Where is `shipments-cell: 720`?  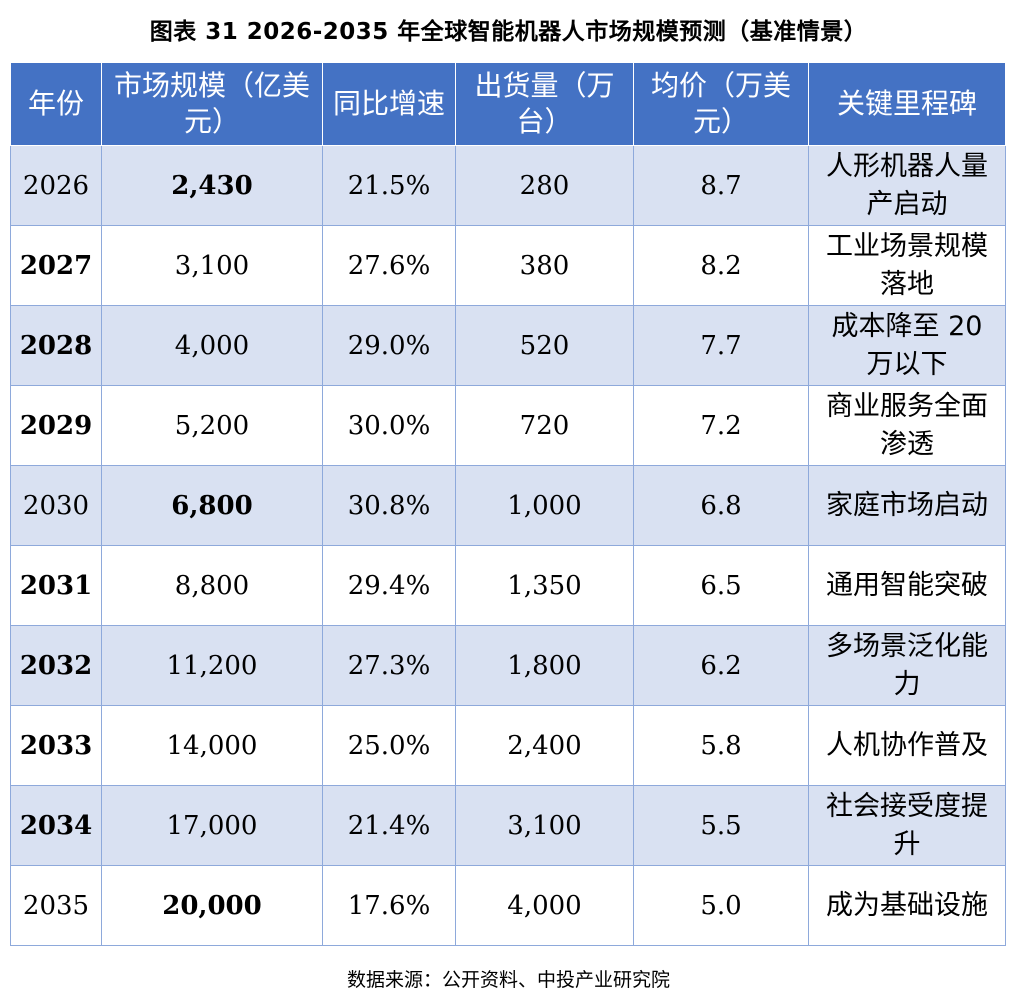
shipments-cell: 720 is located at coordinates (544, 425).